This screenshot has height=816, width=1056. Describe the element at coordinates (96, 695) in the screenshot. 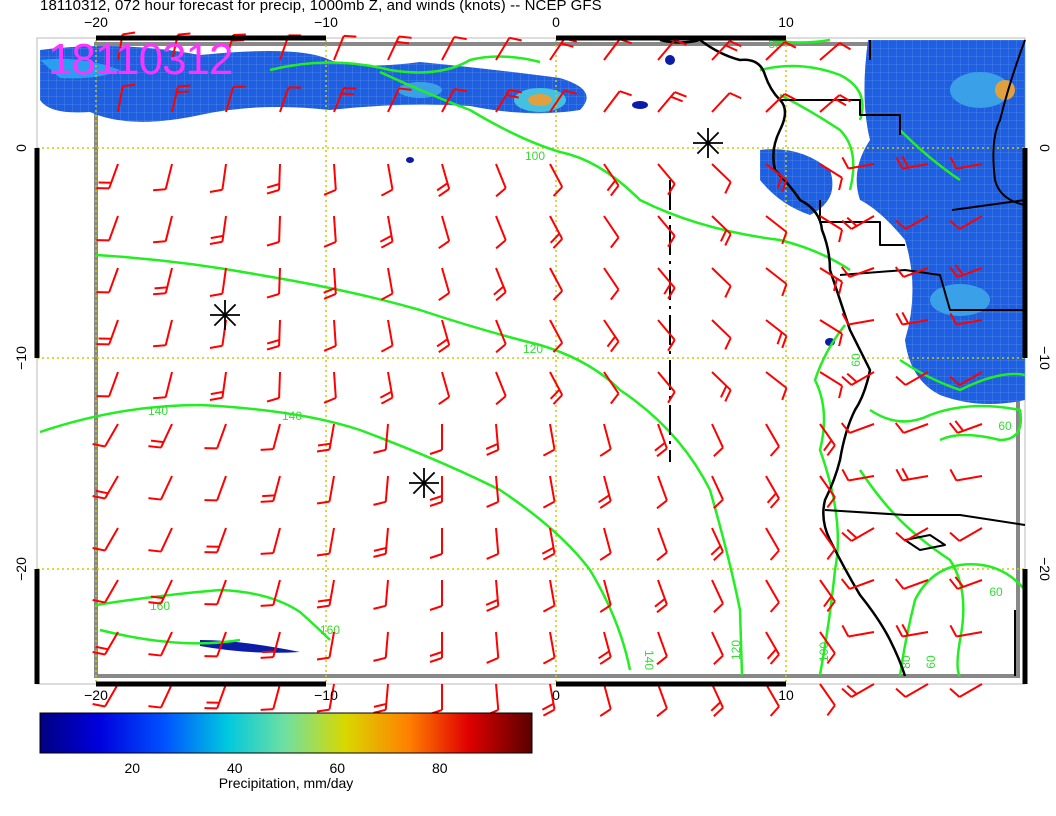

I see `lon-tick-label-bottom: −20` at that location.